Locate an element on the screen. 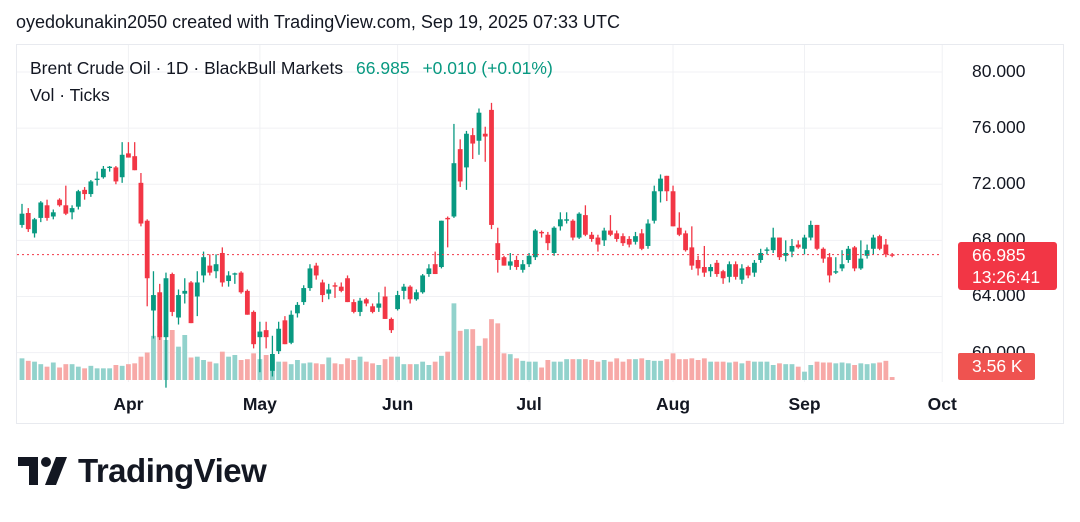 This screenshot has height=522, width=1080. price-tick-label: 80.000 is located at coordinates (999, 71).